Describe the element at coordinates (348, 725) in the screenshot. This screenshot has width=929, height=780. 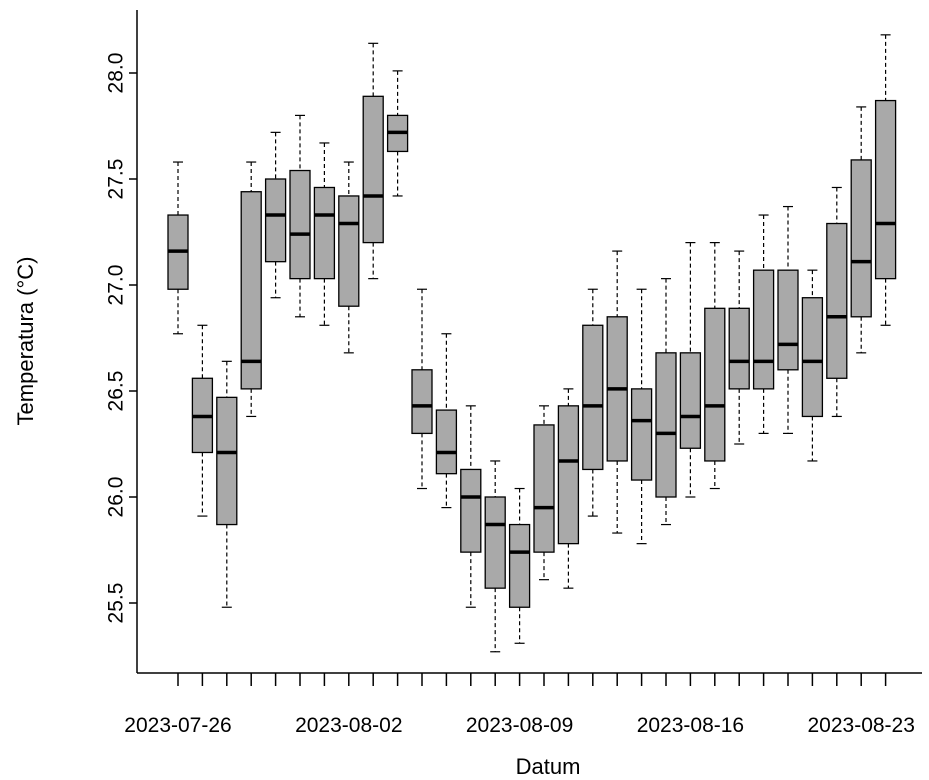
I see `x-tick-label: 2023-08-02` at that location.